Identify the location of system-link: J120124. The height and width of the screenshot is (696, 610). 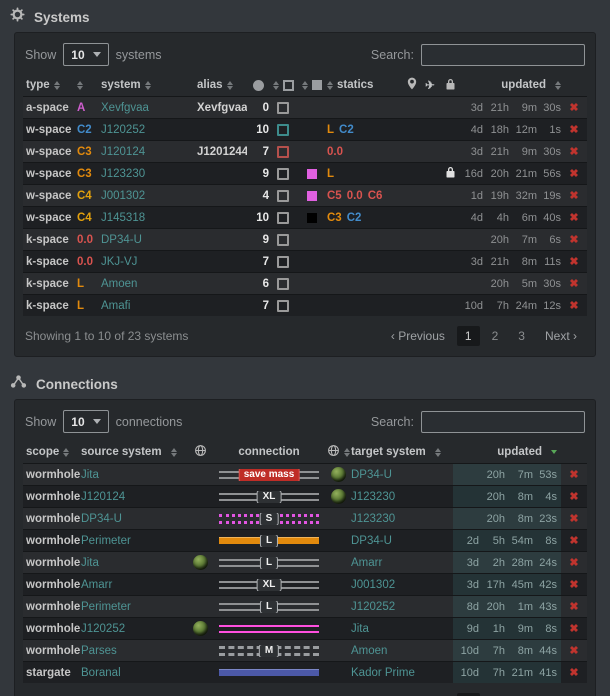
(123, 151).